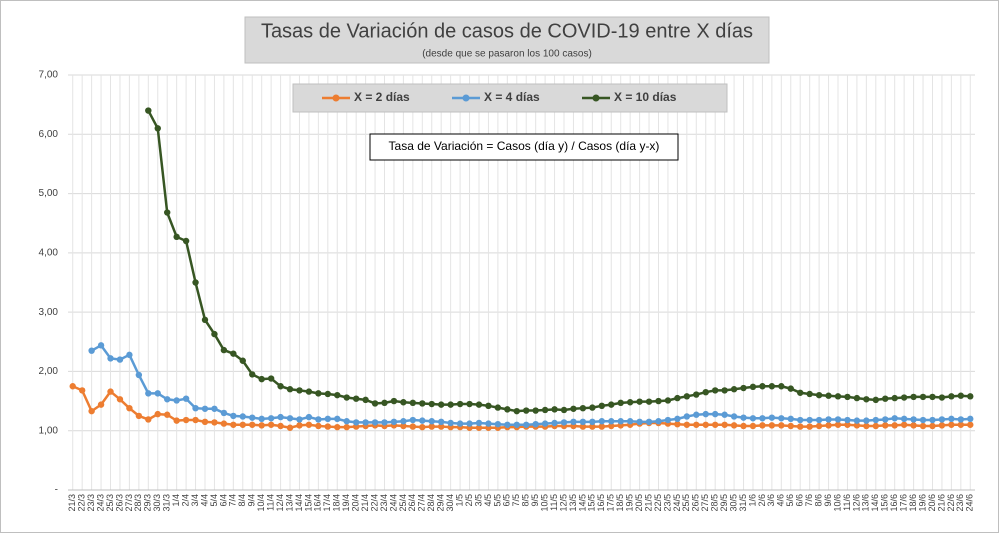  I want to click on x-tick-label: 28/5, so click(715, 503).